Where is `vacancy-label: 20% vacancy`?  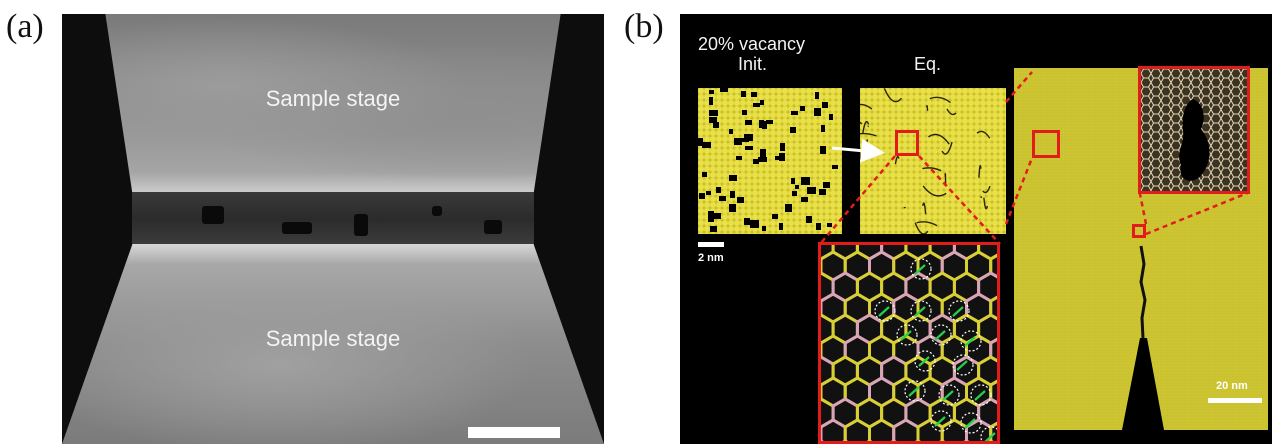
vacancy-label: 20% vacancy is located at coordinates (752, 44).